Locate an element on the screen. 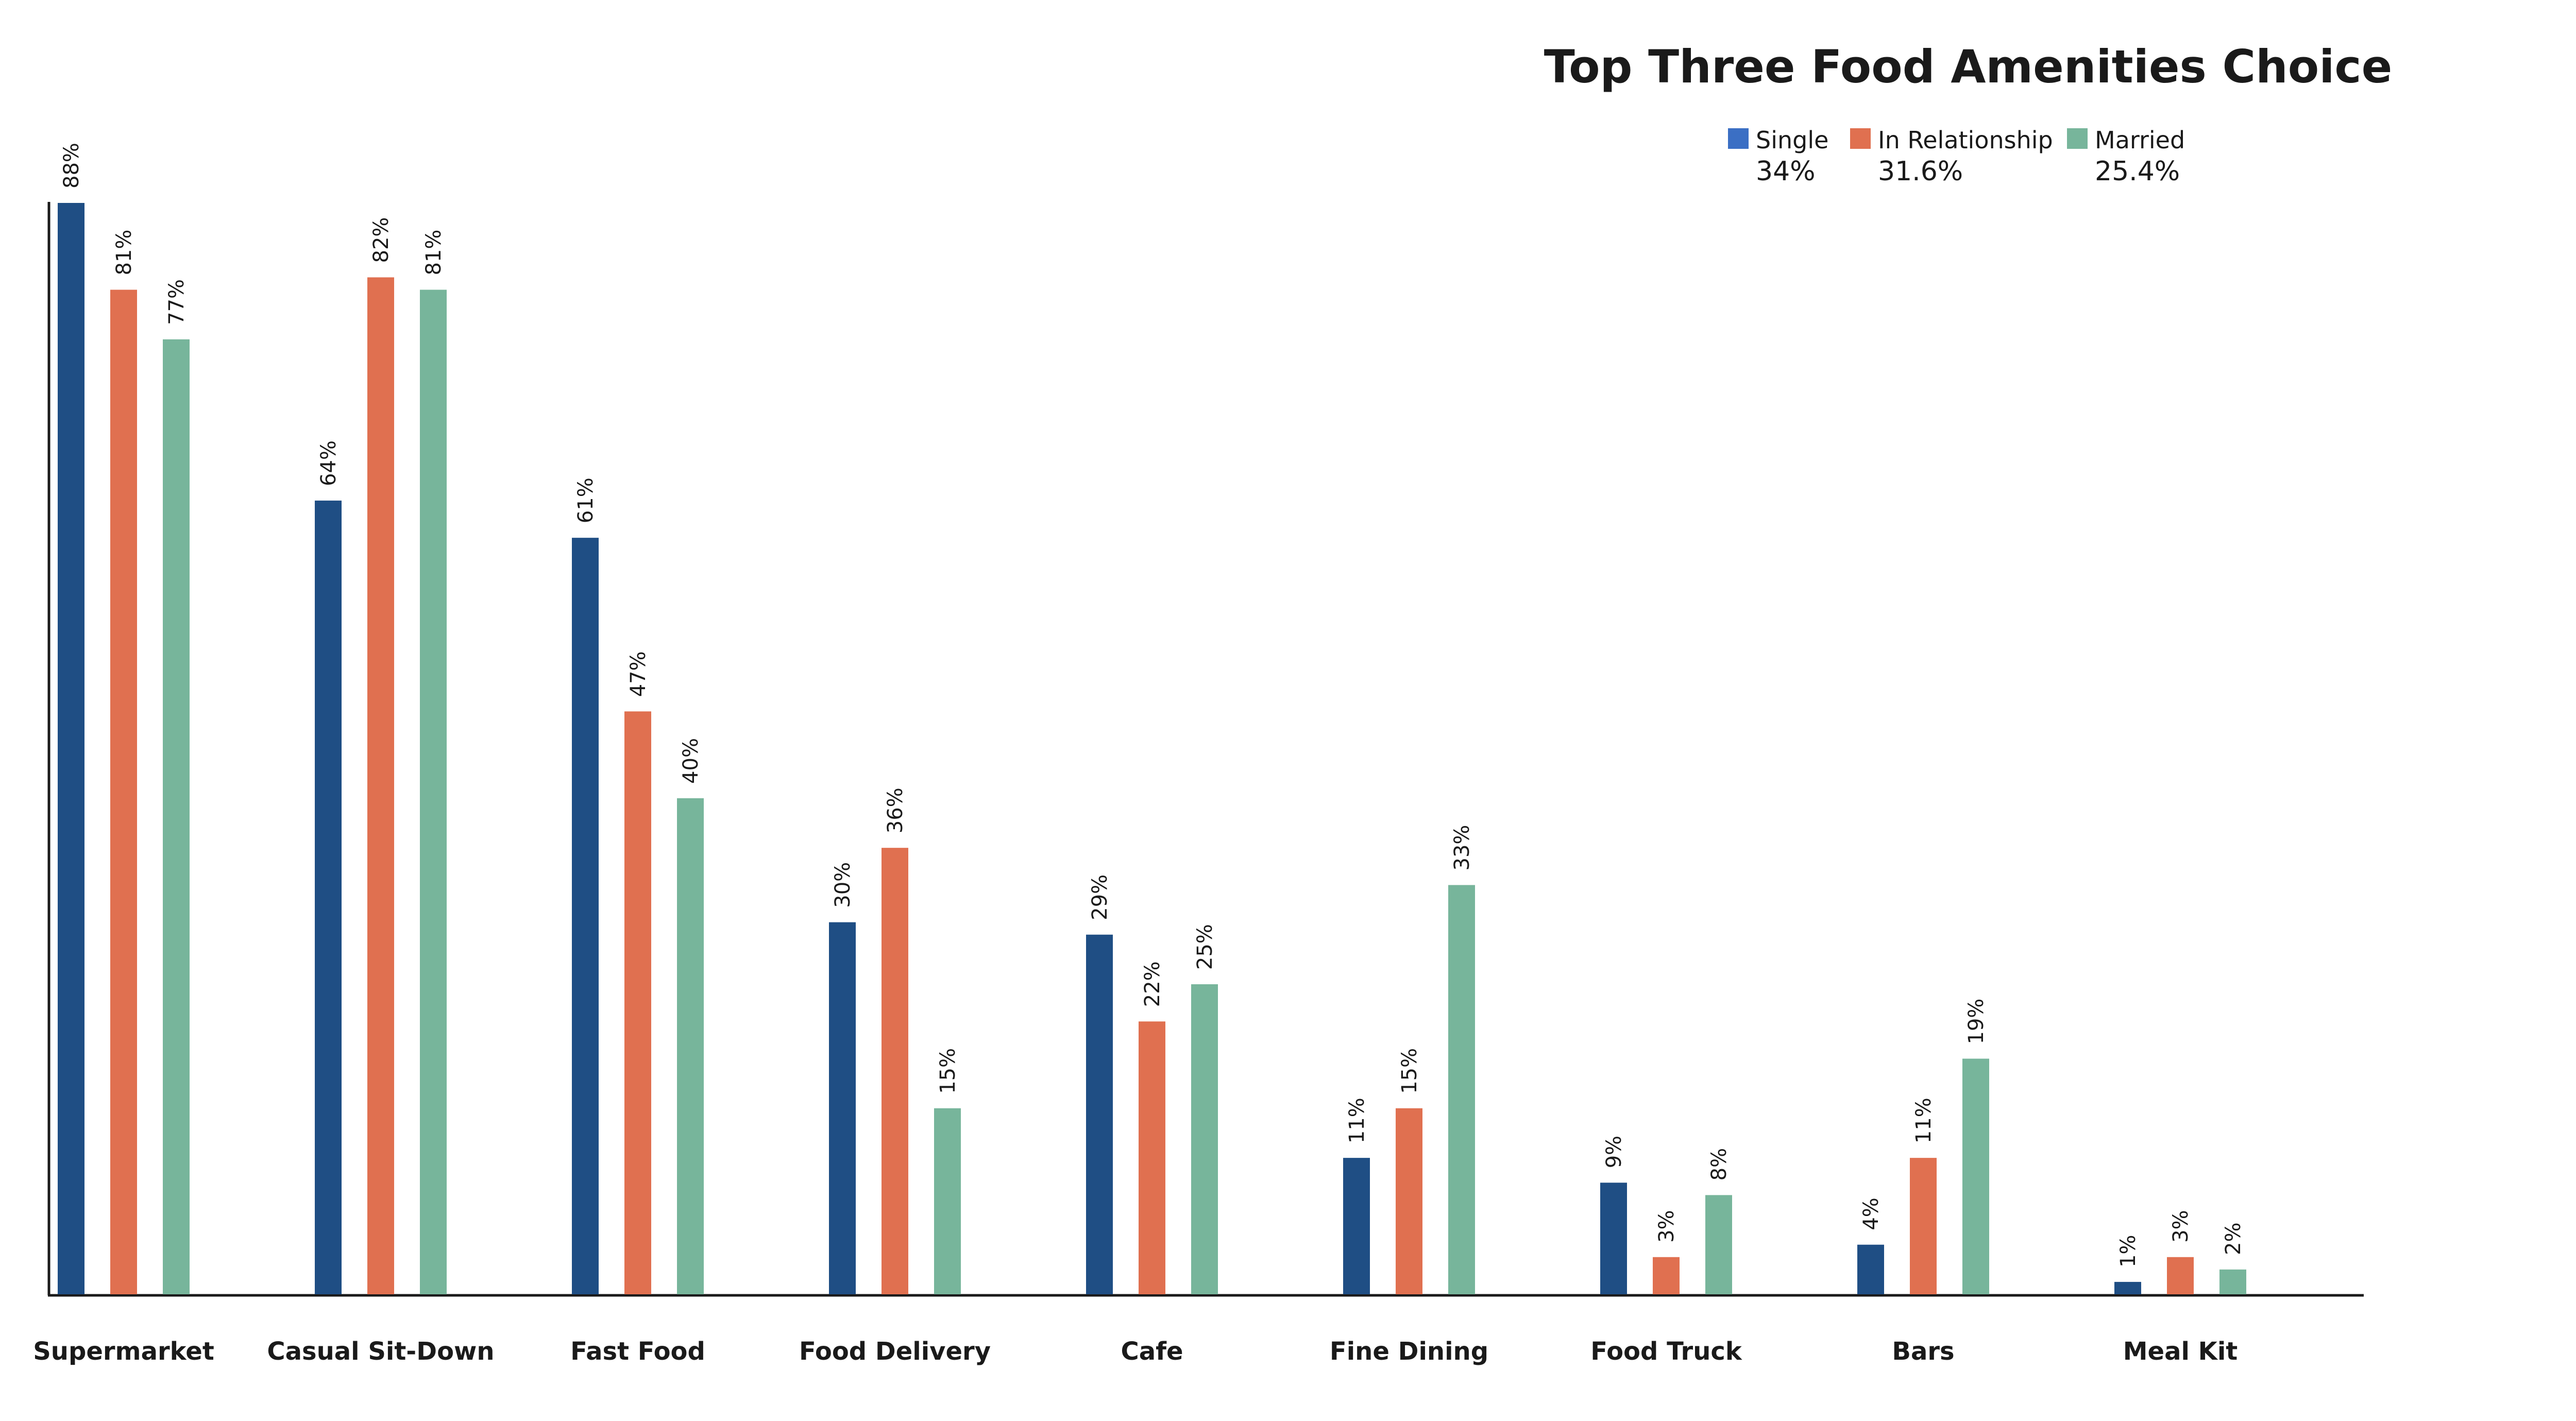 The image size is (2576, 1421). category-label-fast-food: Fast Food is located at coordinates (638, 1351).